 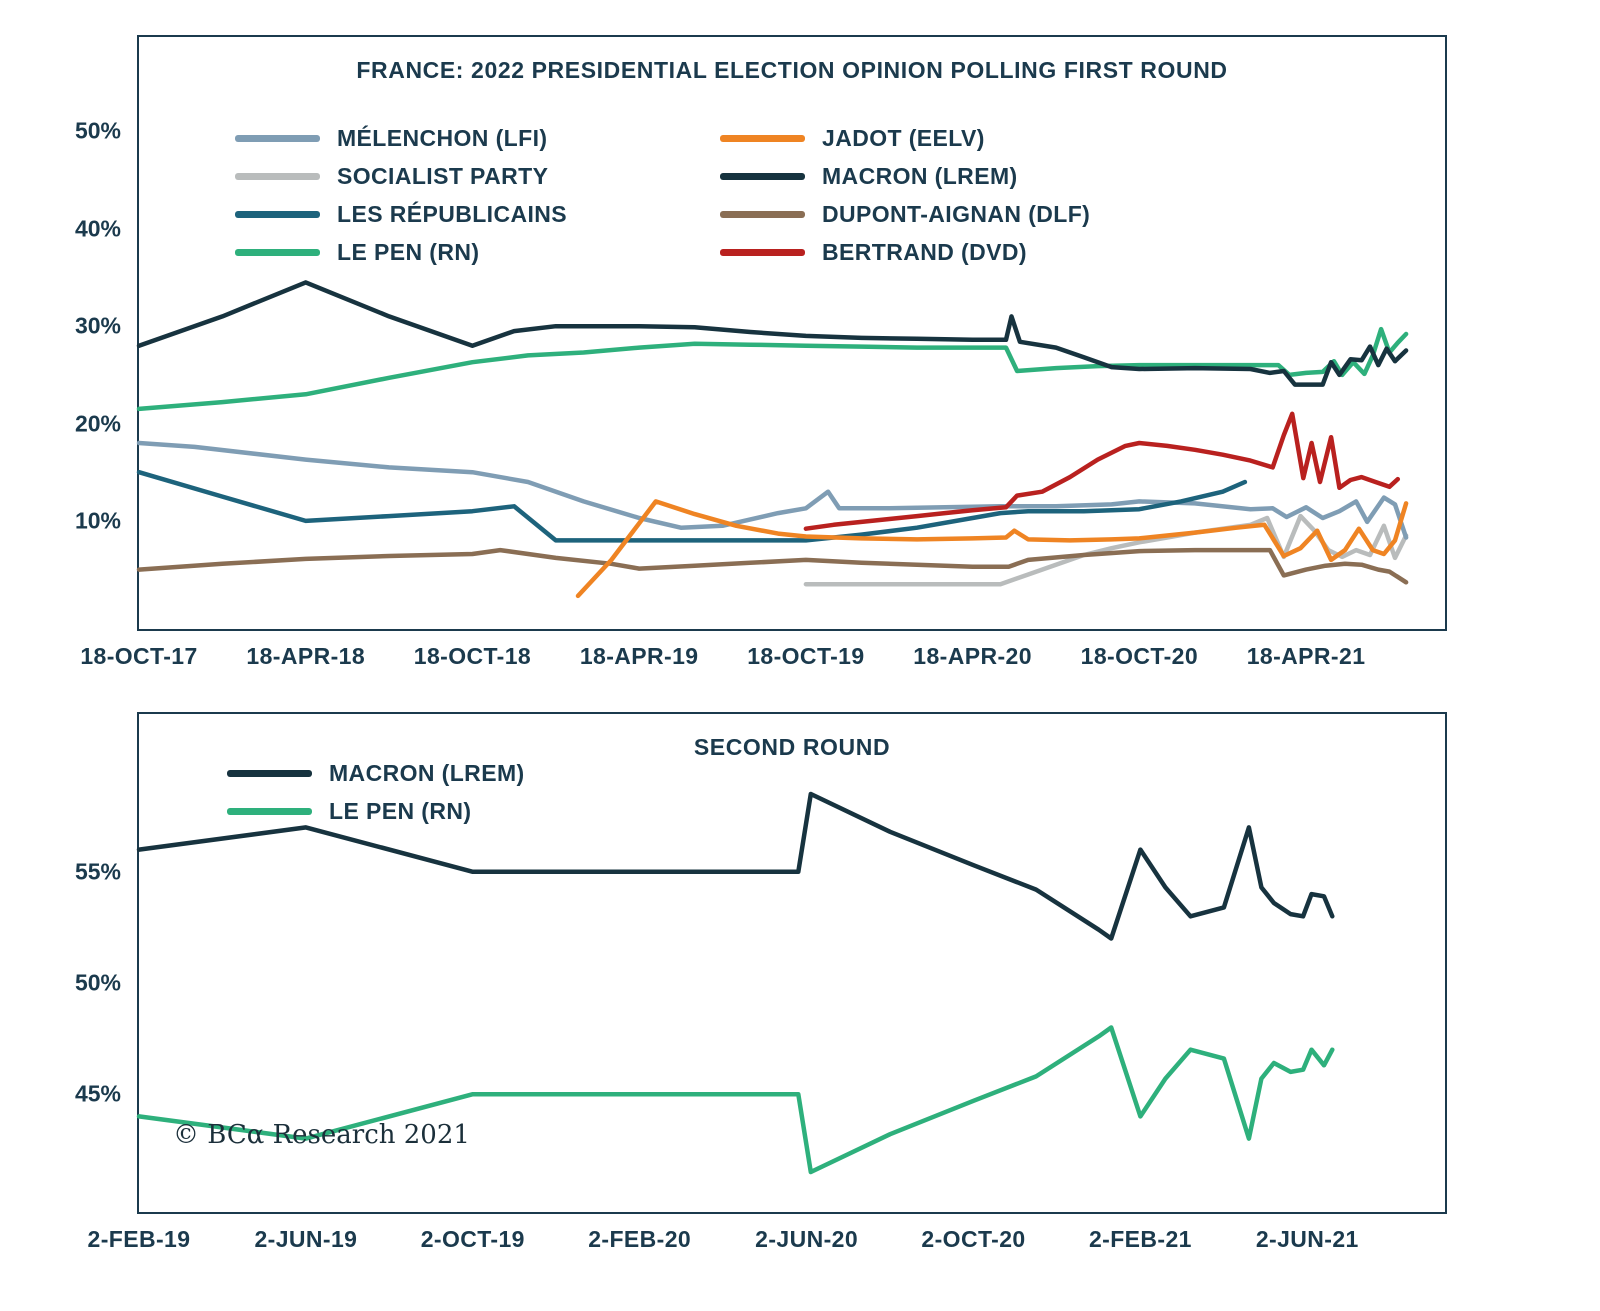 I want to click on series-line-jadot-eelv, so click(x=992, y=549).